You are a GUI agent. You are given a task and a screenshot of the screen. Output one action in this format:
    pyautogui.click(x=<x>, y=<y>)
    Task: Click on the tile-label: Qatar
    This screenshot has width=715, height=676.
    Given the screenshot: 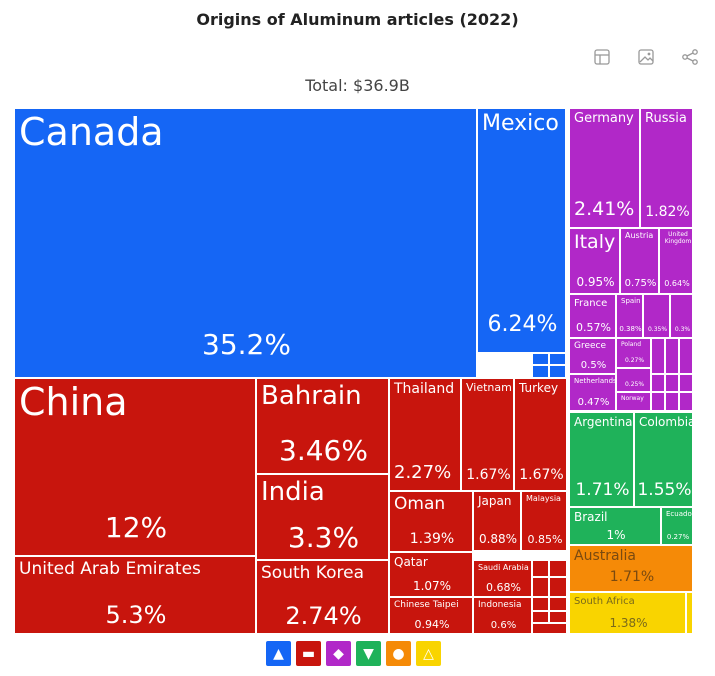 What is the action you would take?
    pyautogui.click(x=411, y=562)
    